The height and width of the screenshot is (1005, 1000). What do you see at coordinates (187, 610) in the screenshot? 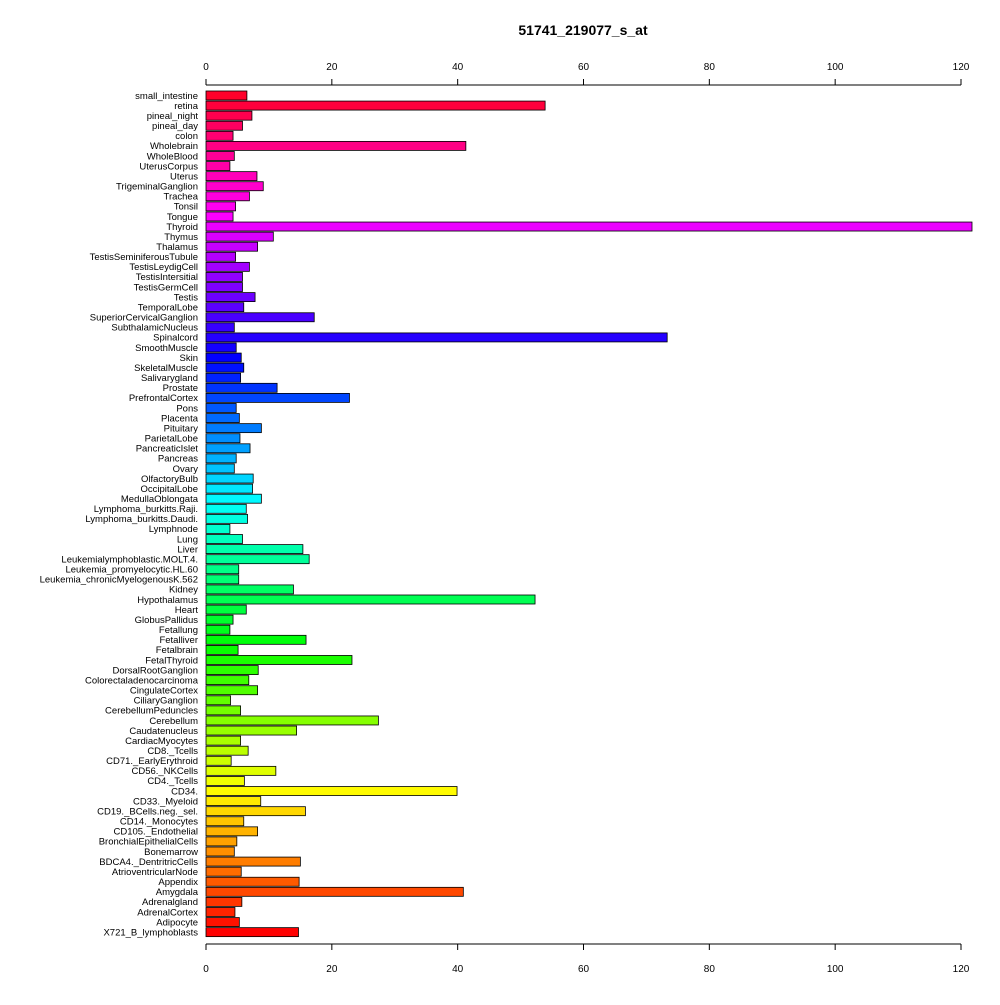
I see `category-label: Heart` at bounding box center [187, 610].